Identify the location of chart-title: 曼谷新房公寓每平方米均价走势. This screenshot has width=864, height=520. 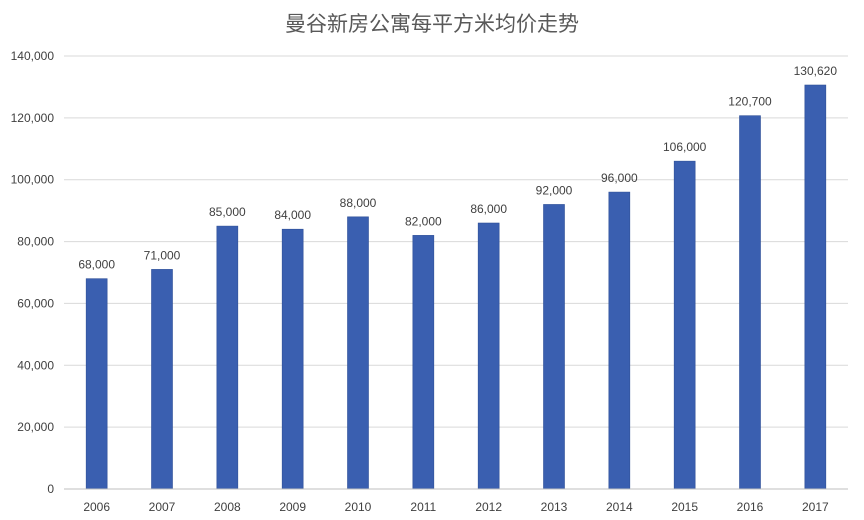
(432, 24).